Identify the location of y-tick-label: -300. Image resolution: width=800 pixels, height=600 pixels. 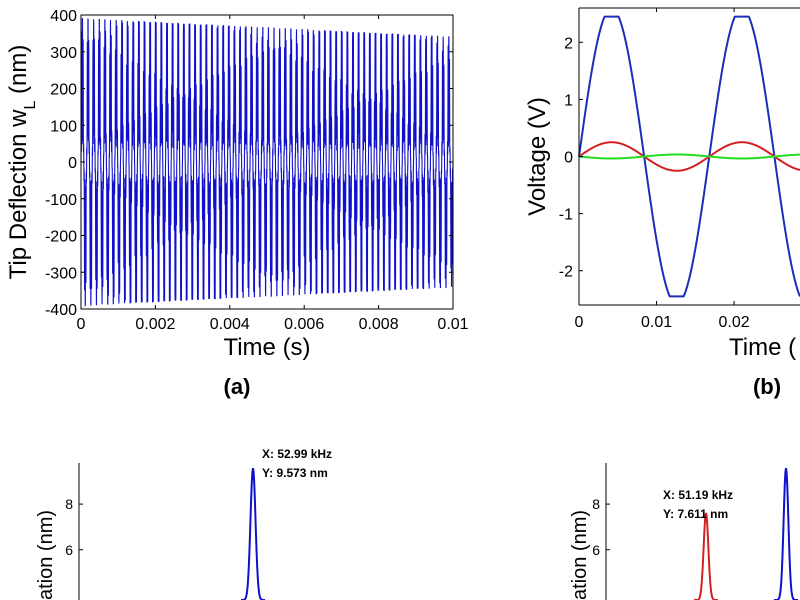
(61, 273).